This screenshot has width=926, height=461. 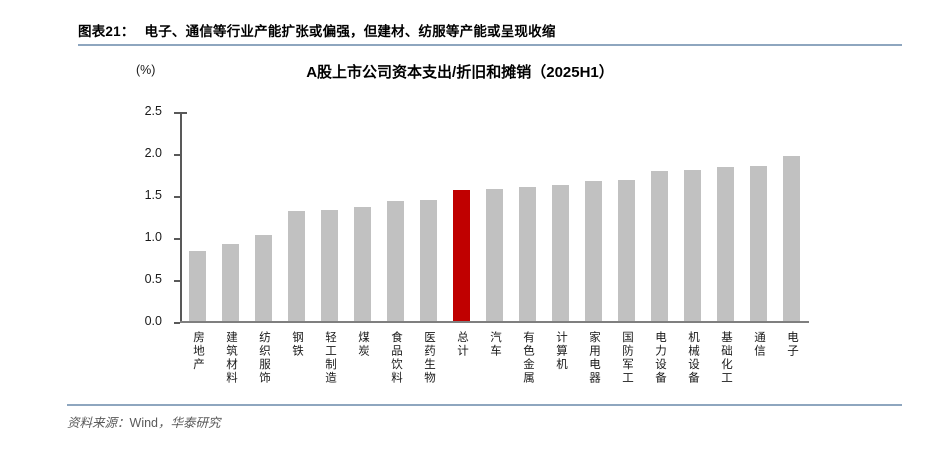 I want to click on source-prefix: 资料来源：, so click(x=98, y=423).